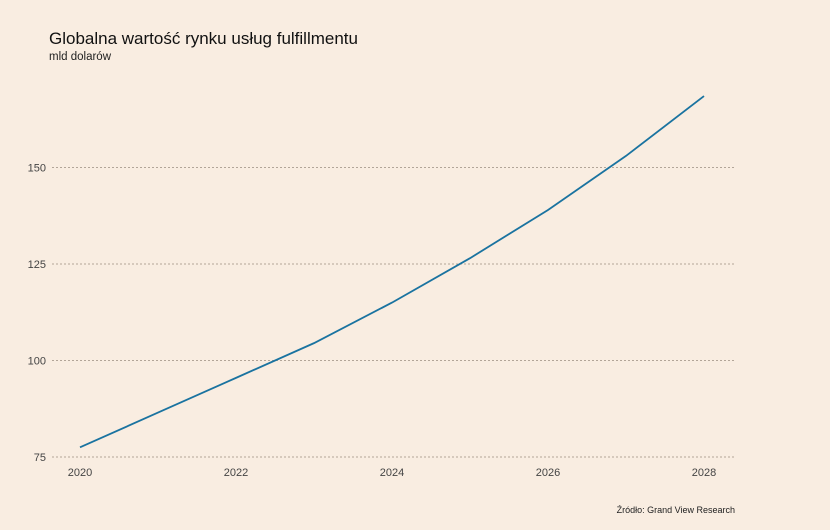 The width and height of the screenshot is (830, 530). I want to click on x-tick-label: 2020, so click(80, 473).